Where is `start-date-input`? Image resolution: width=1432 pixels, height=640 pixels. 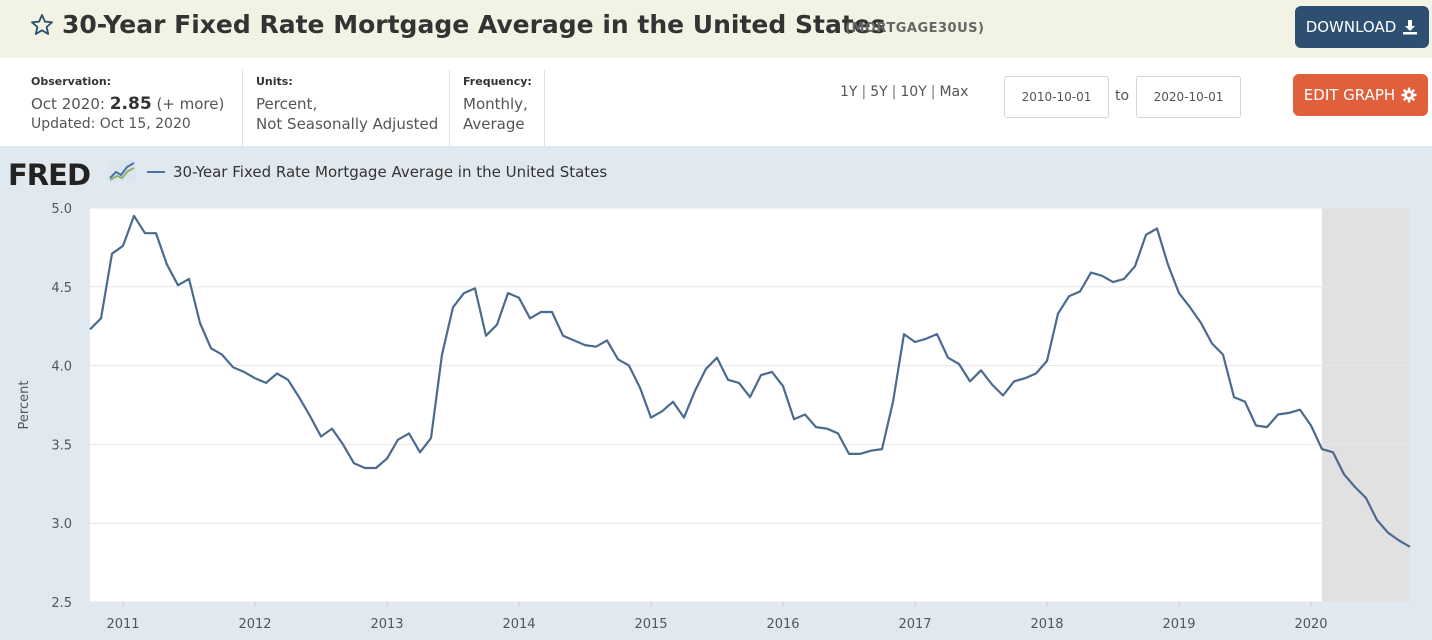 start-date-input is located at coordinates (1056, 97).